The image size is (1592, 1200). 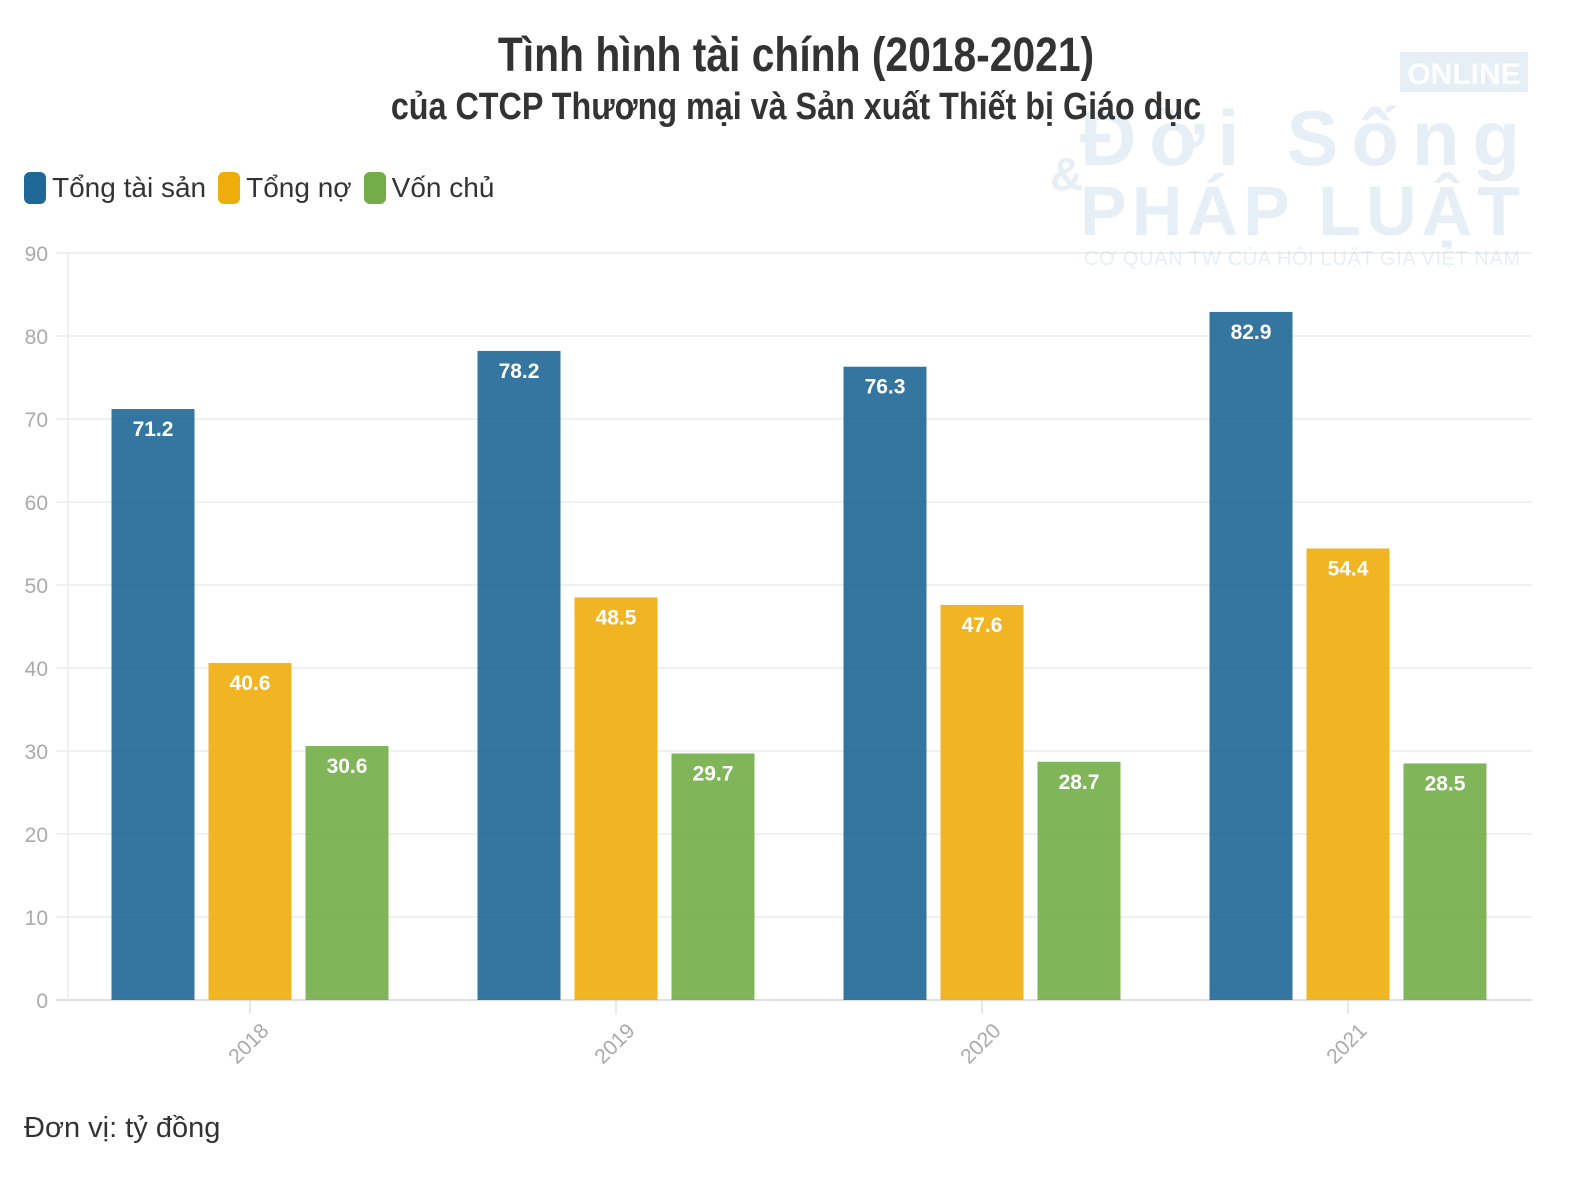 What do you see at coordinates (796, 55) in the screenshot?
I see `chart-title: Tình hình tài chính (2018-2021)` at bounding box center [796, 55].